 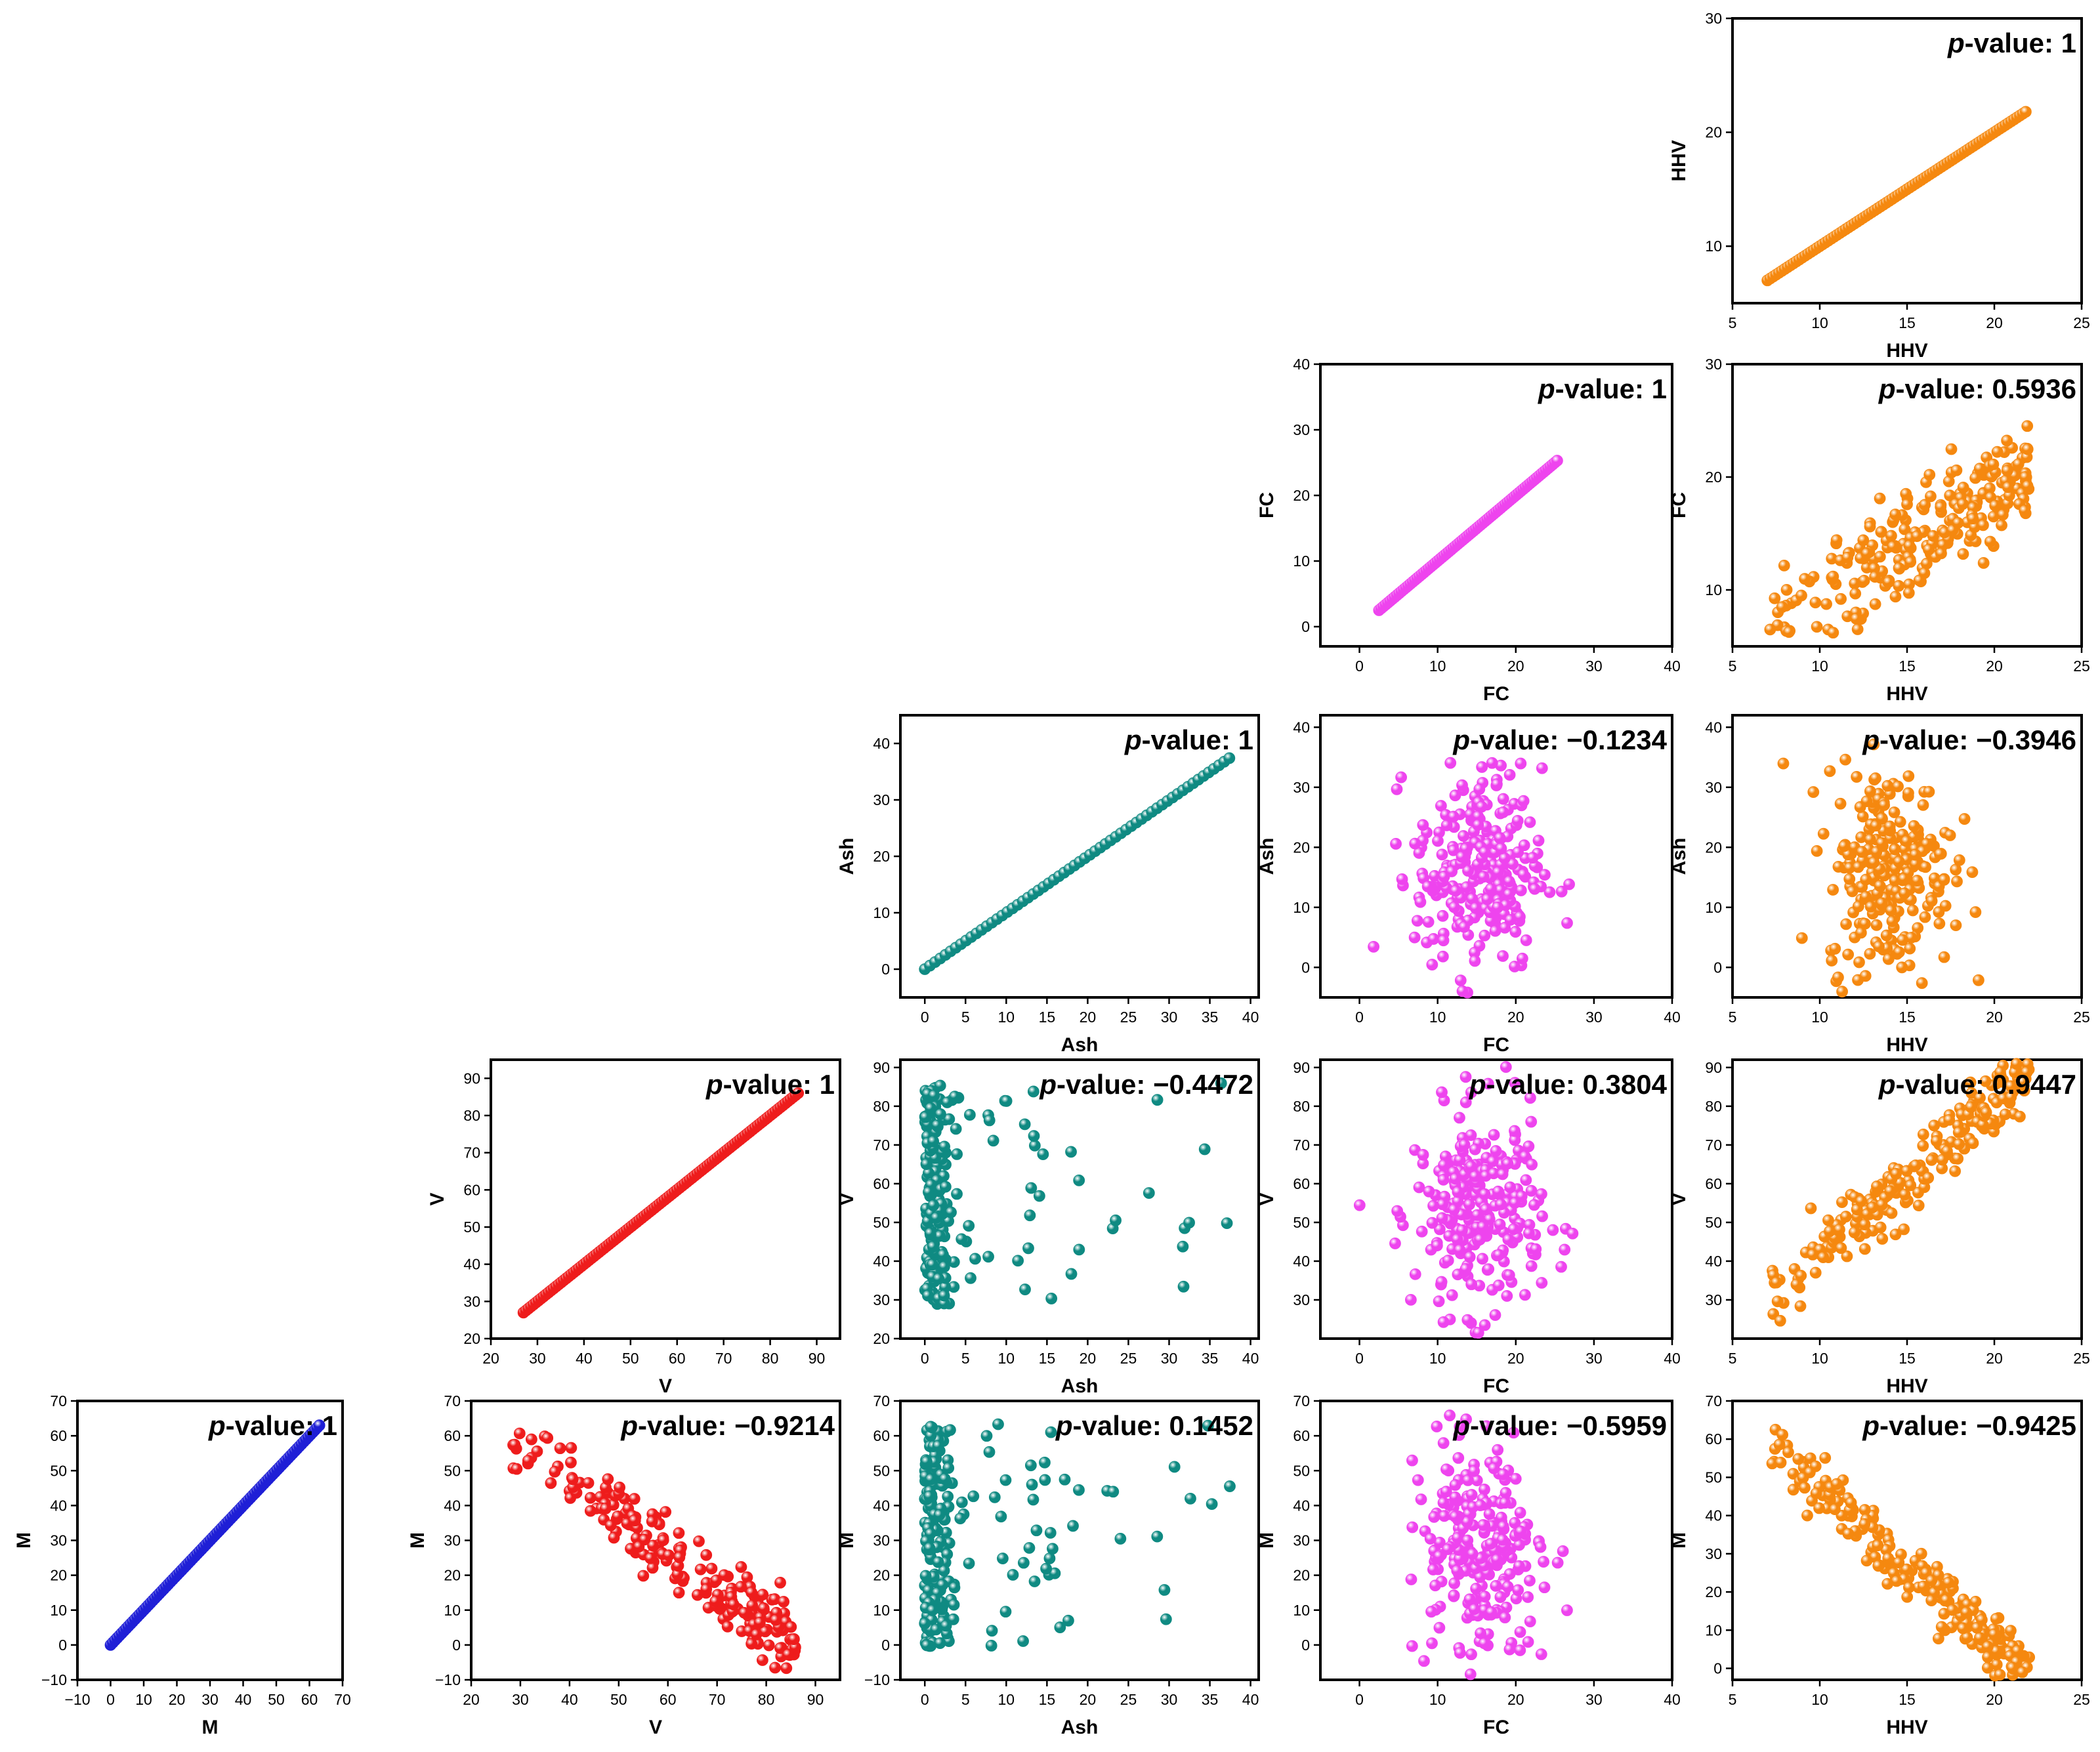 What do you see at coordinates (618, 1699) in the screenshot?
I see `x-tick-label: 50` at bounding box center [618, 1699].